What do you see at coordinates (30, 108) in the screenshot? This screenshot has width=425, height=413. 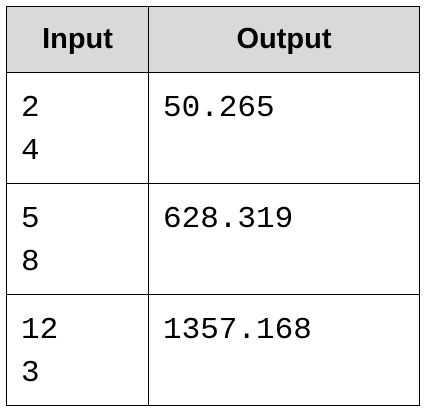 I see `input-line: 2` at bounding box center [30, 108].